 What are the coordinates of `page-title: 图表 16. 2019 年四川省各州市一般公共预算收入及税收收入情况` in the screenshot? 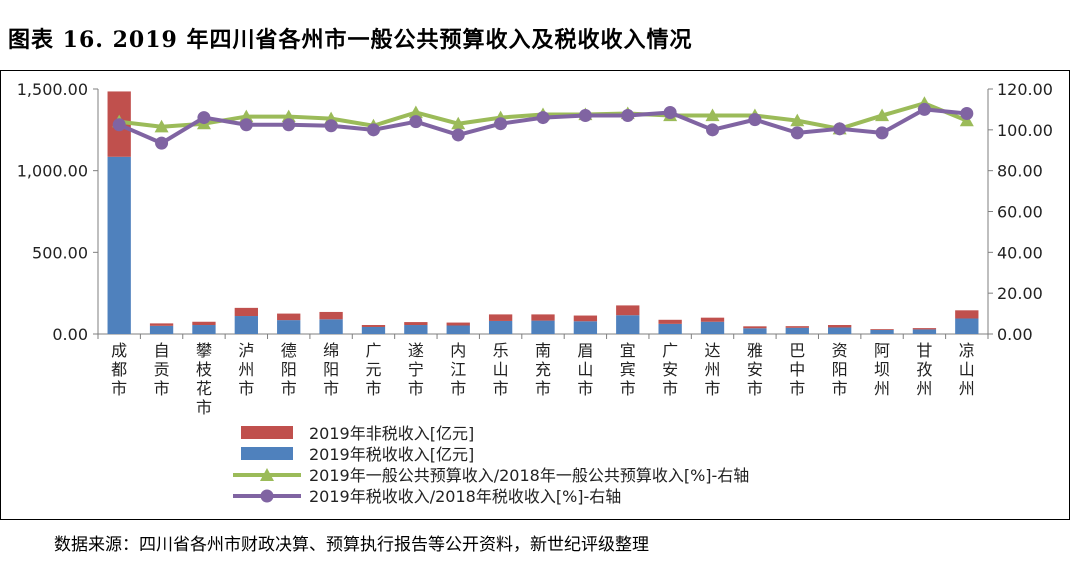 It's located at (350, 40).